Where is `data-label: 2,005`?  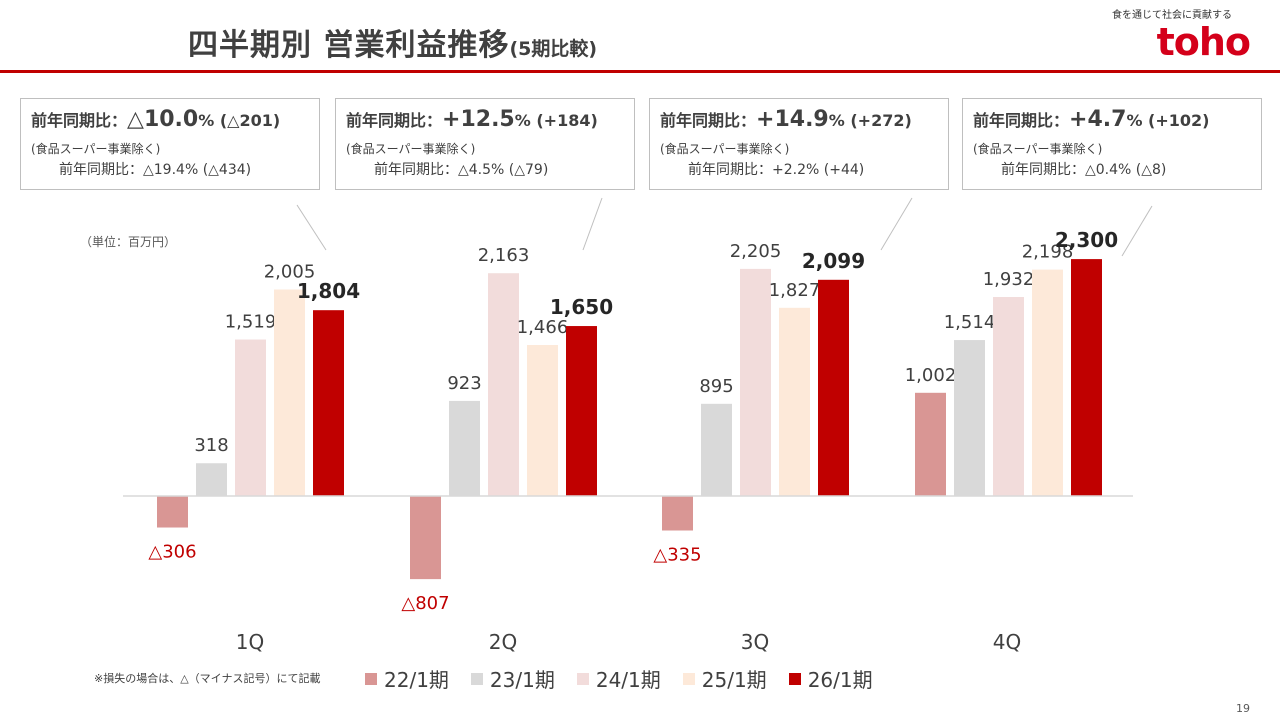 data-label: 2,005 is located at coordinates (290, 271).